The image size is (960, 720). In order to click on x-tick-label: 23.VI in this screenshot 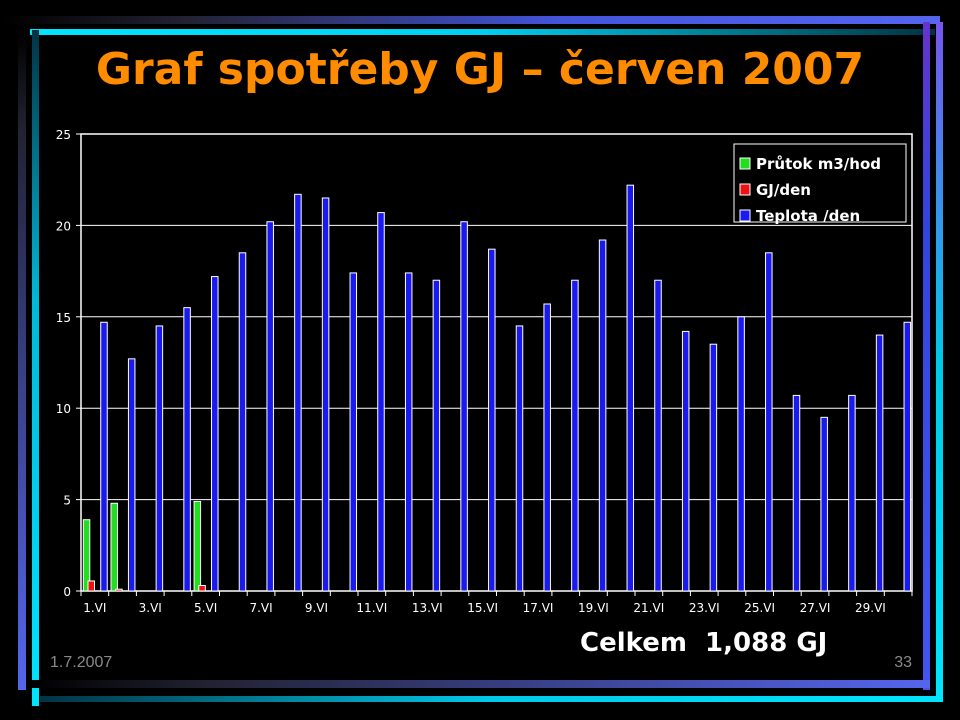, I will do `click(704, 608)`.